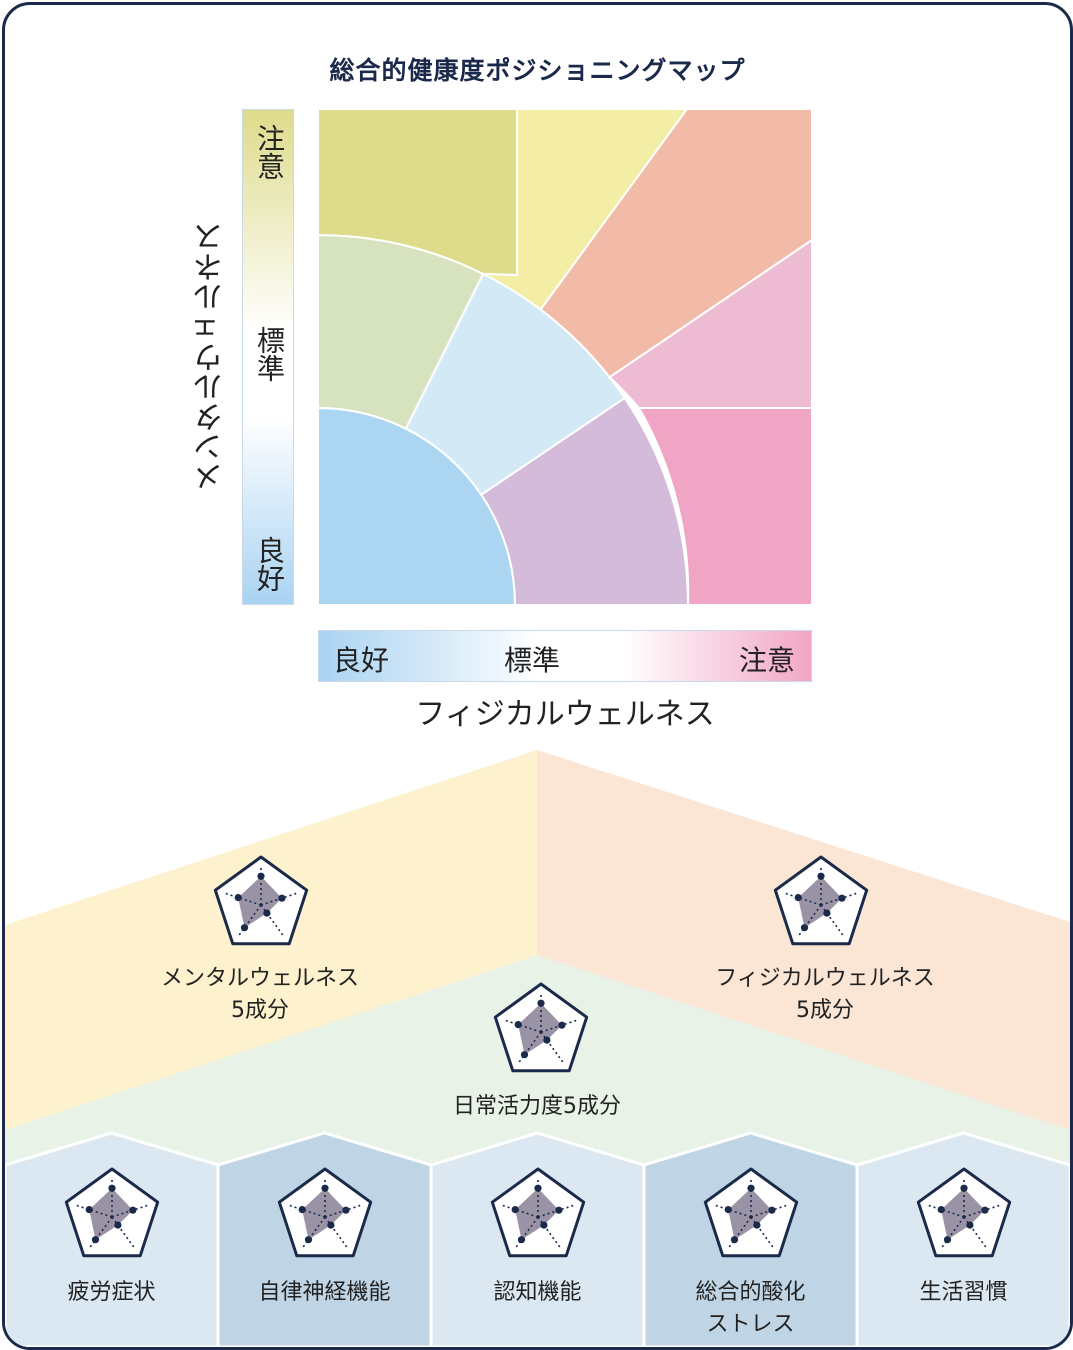  What do you see at coordinates (361, 660) in the screenshot?
I see `x-scale-label-good: 良好` at bounding box center [361, 660].